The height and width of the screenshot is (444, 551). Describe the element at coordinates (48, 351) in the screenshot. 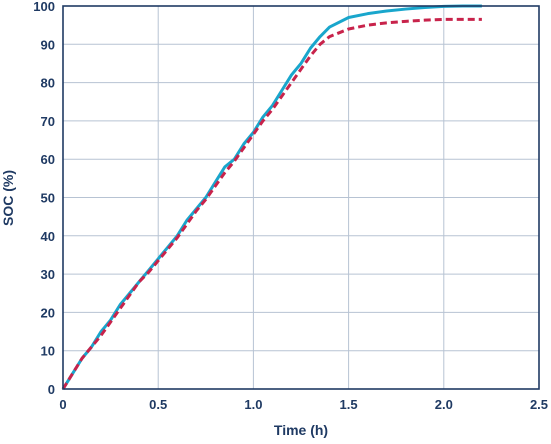

I see `y-tick-label: 10` at that location.